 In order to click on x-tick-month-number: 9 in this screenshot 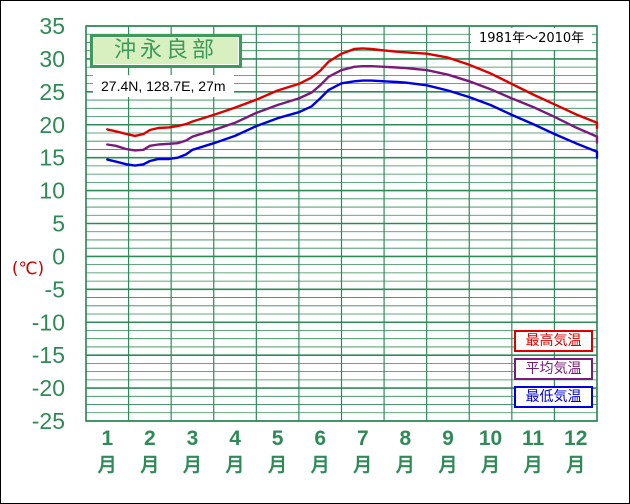, I will do `click(448, 438)`.